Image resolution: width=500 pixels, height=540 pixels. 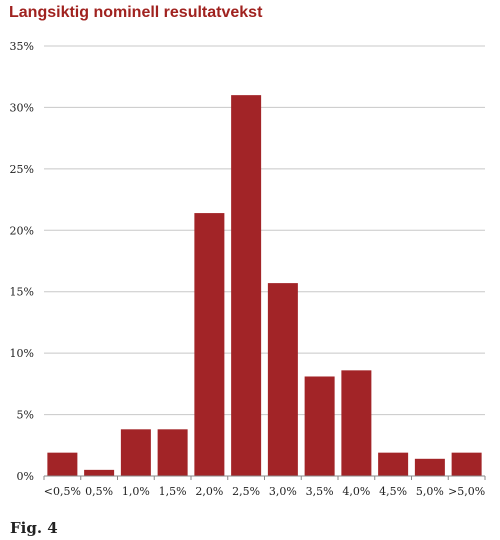 What do you see at coordinates (264, 477) in the screenshot?
I see `x-axis` at bounding box center [264, 477].